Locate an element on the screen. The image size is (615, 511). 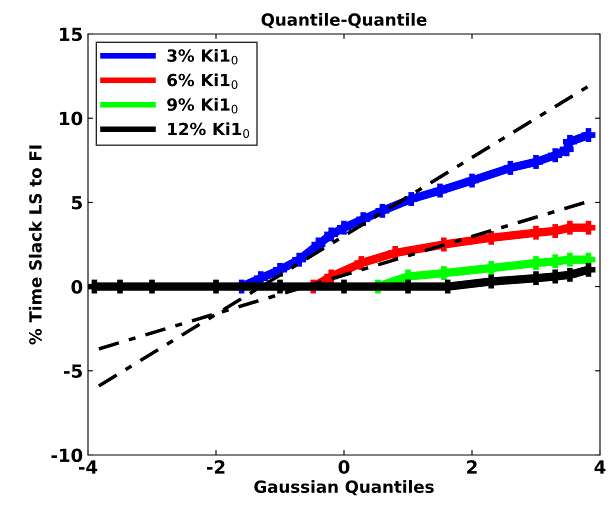
y-tick-label: 10 is located at coordinates (71, 119).